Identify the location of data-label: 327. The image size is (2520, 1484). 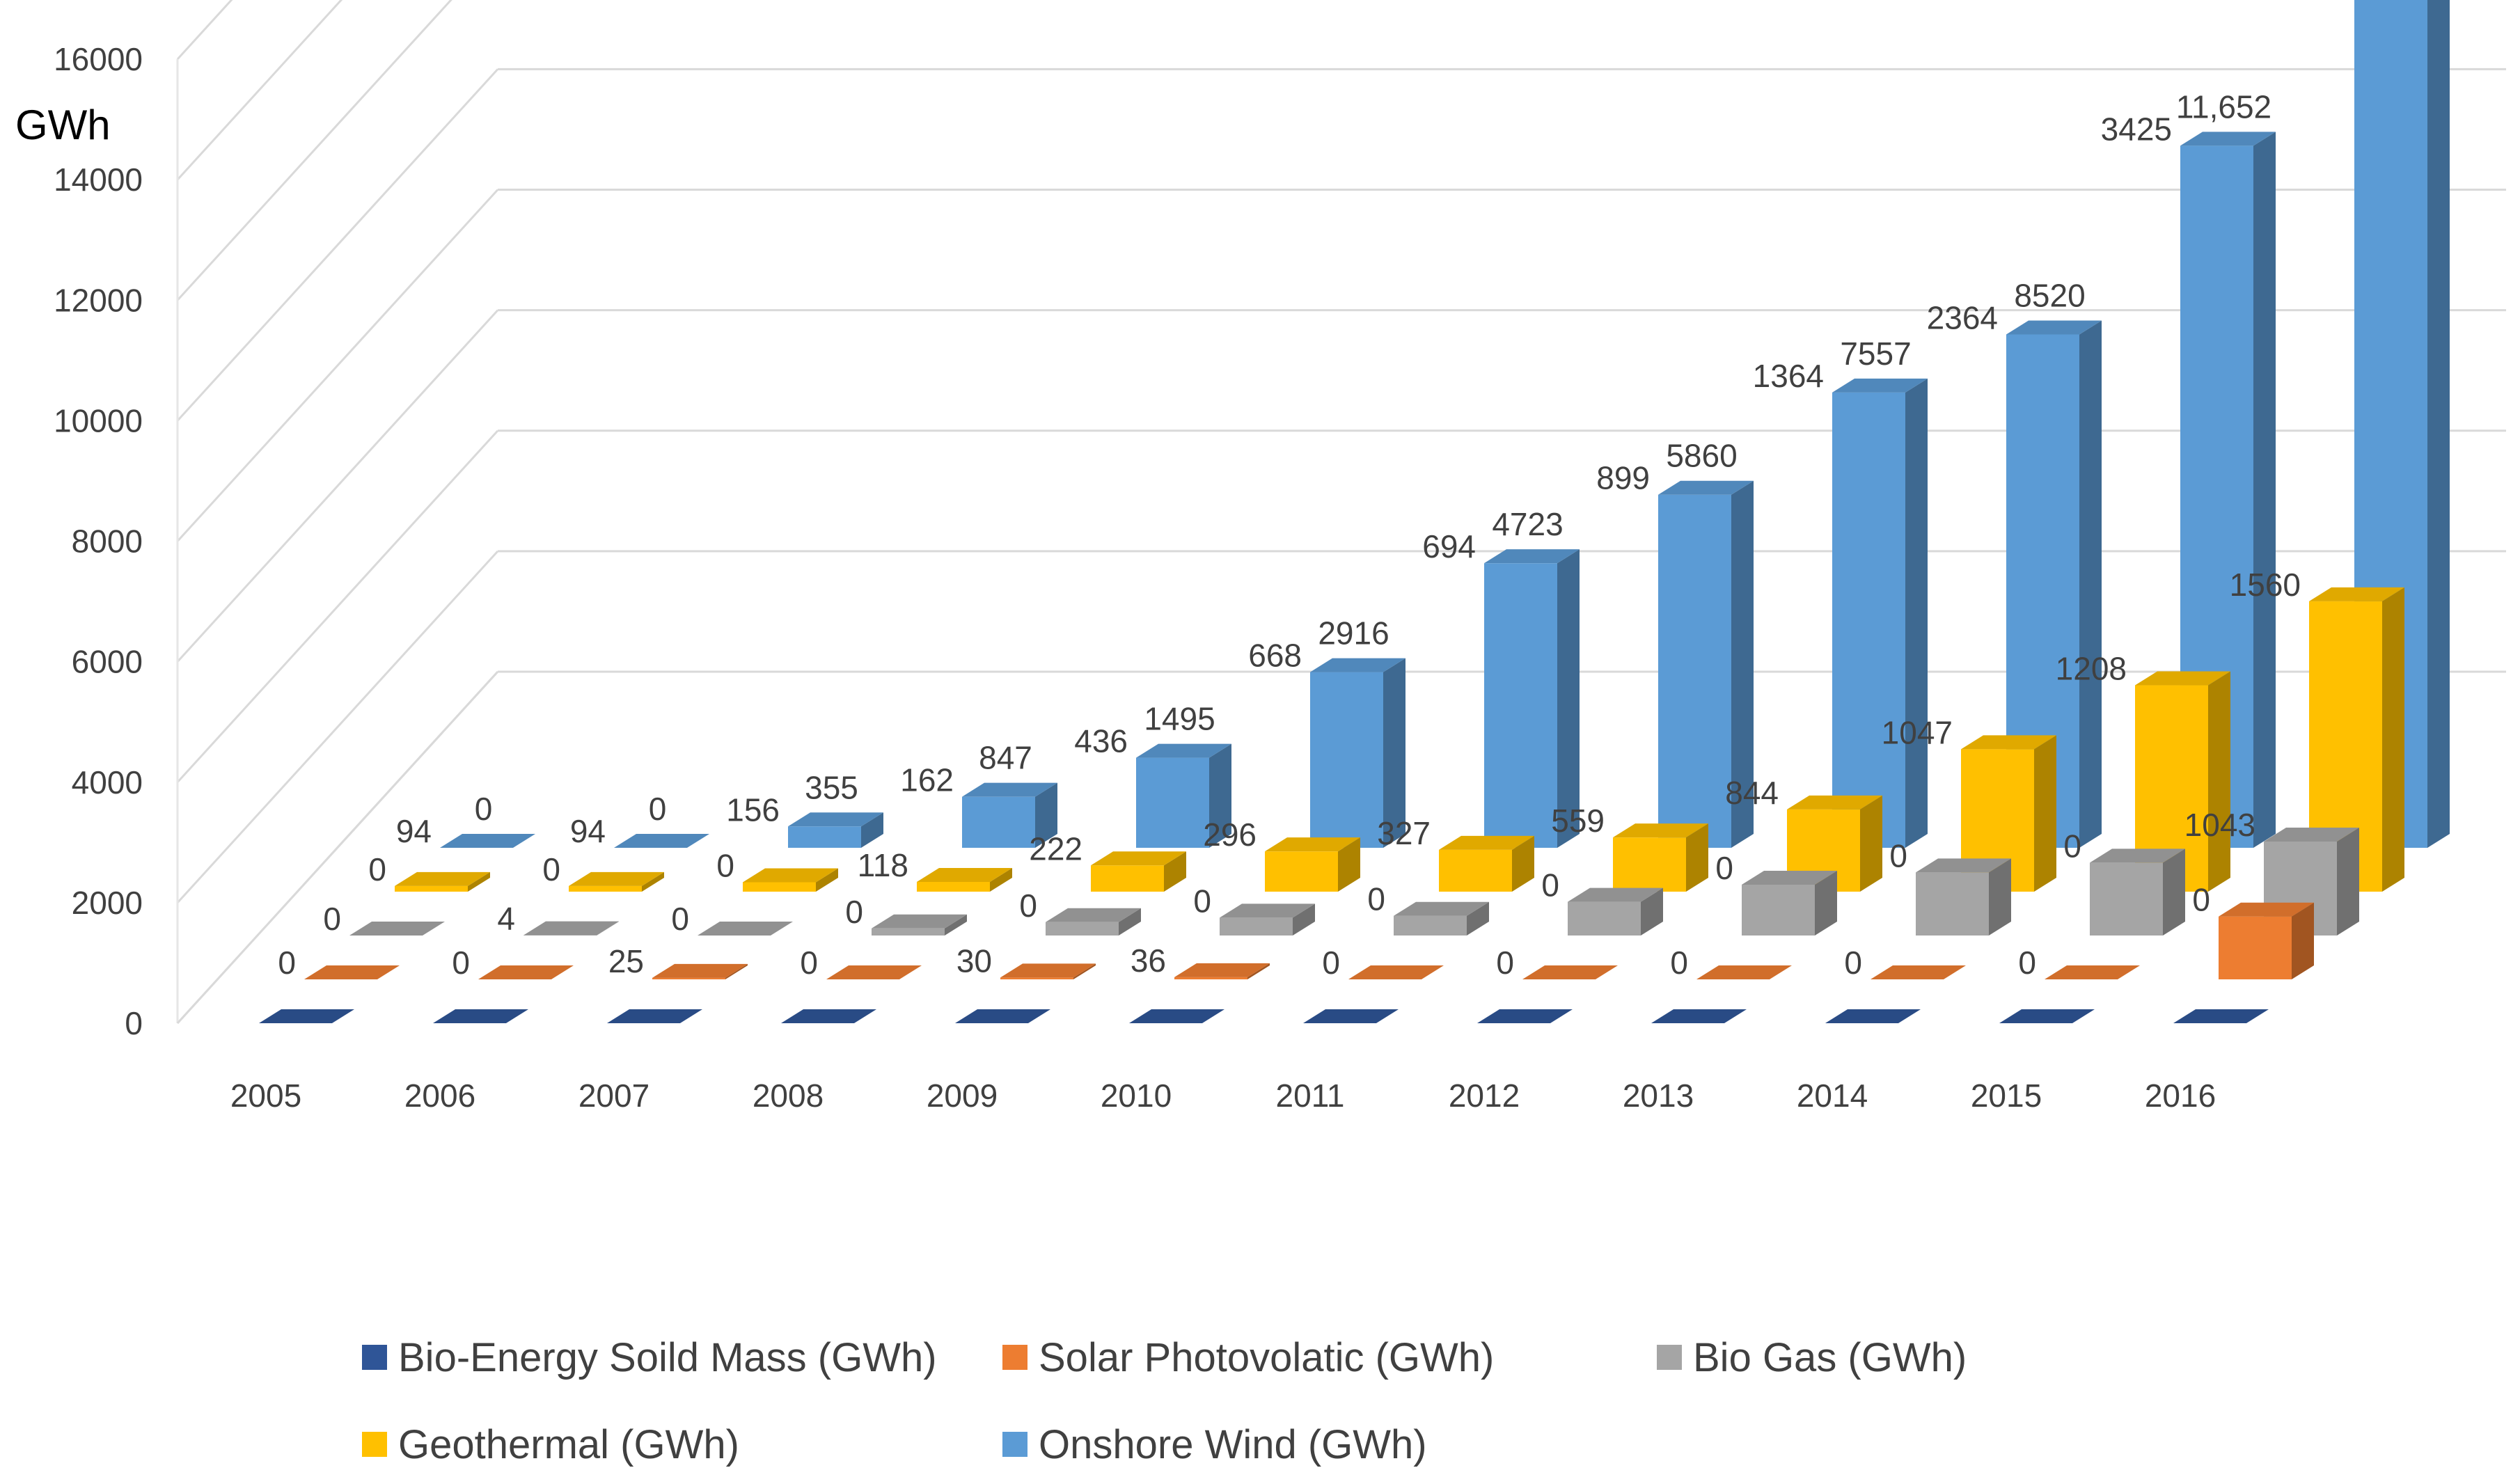
(1404, 833).